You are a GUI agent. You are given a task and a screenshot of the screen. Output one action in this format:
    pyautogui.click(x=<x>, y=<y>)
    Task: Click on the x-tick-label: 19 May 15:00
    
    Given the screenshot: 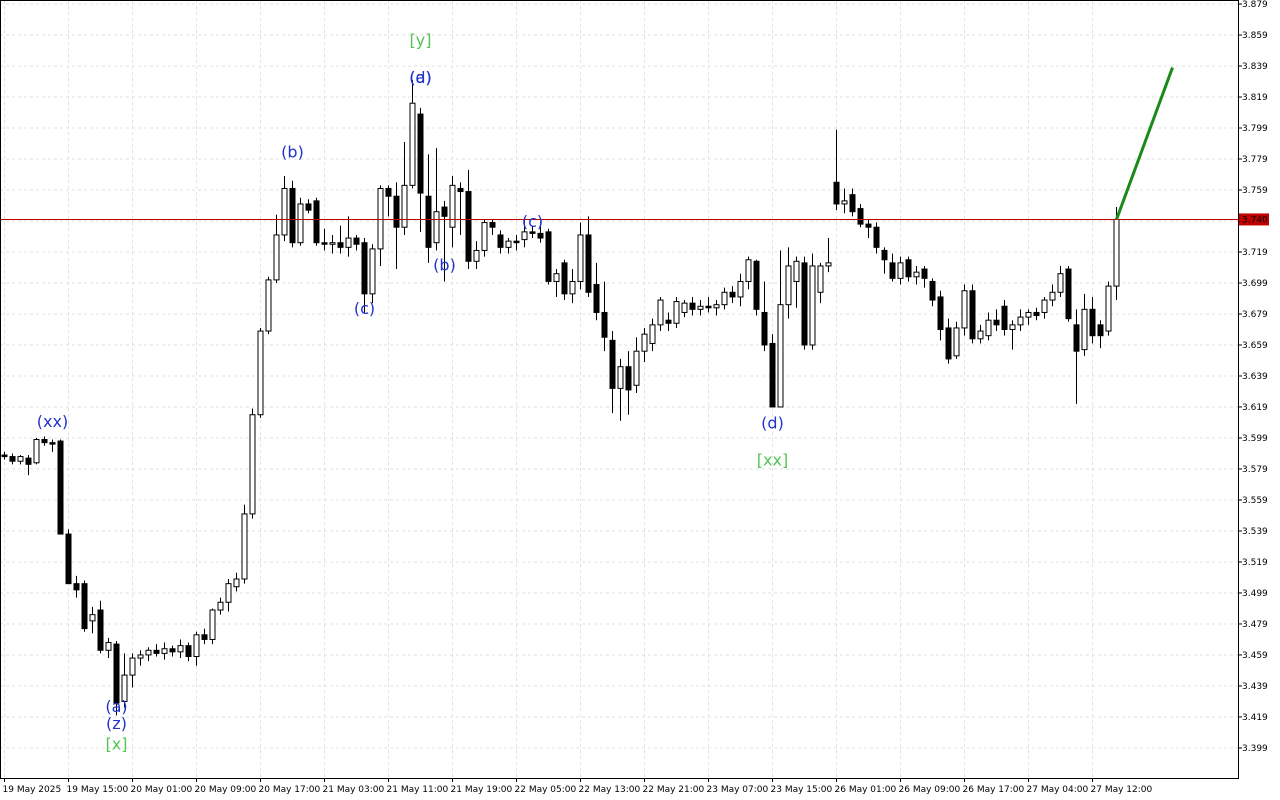 What is the action you would take?
    pyautogui.click(x=98, y=790)
    